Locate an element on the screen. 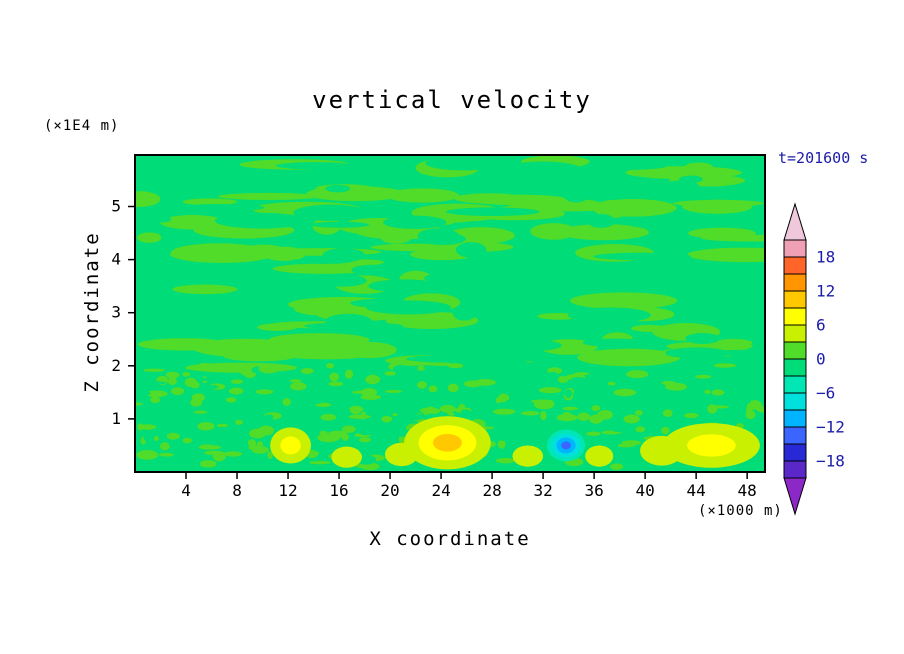 The height and width of the screenshot is (654, 904). svg-text: 1 is located at coordinates (116, 418).